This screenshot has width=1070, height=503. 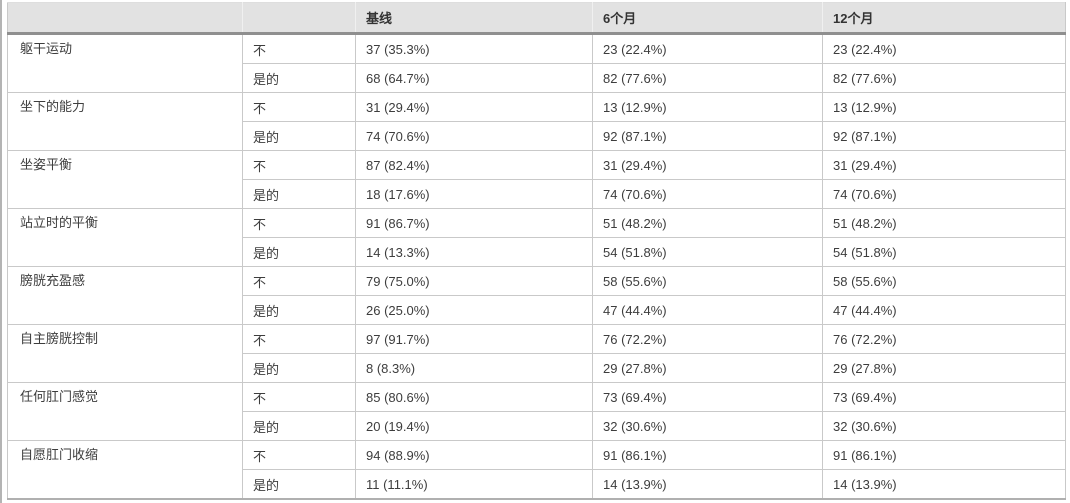 I want to click on six-month-value-cell: 29 (27.8%), so click(x=707, y=368).